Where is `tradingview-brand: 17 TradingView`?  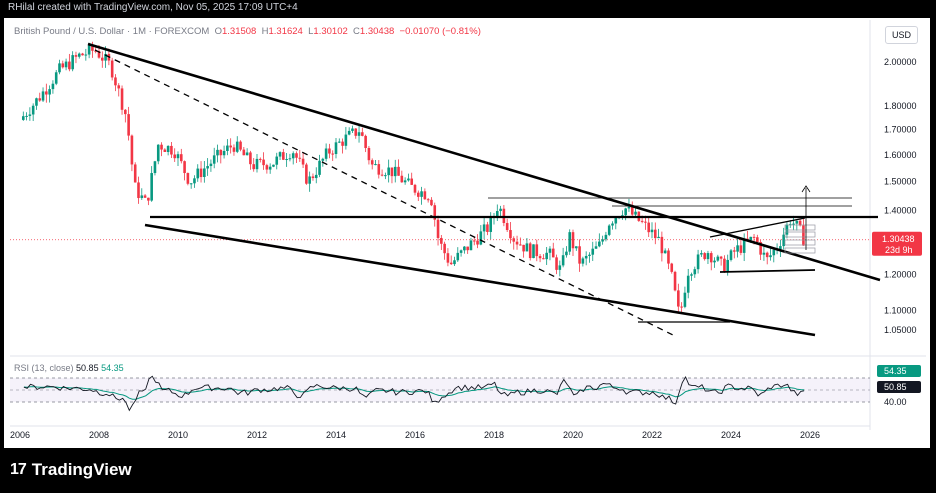 tradingview-brand: 17 TradingView is located at coordinates (71, 470).